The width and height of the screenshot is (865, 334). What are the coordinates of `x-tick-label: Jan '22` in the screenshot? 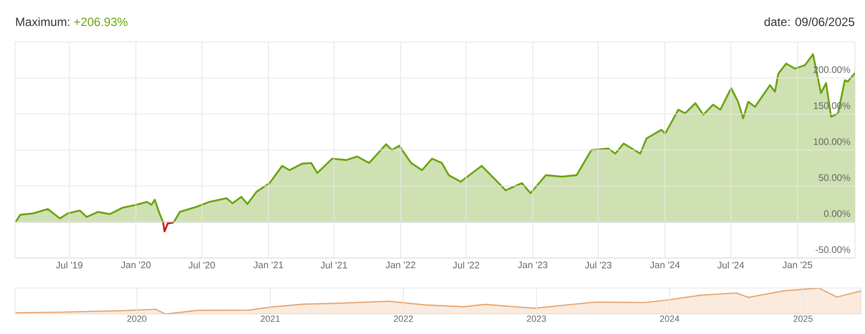 It's located at (401, 265).